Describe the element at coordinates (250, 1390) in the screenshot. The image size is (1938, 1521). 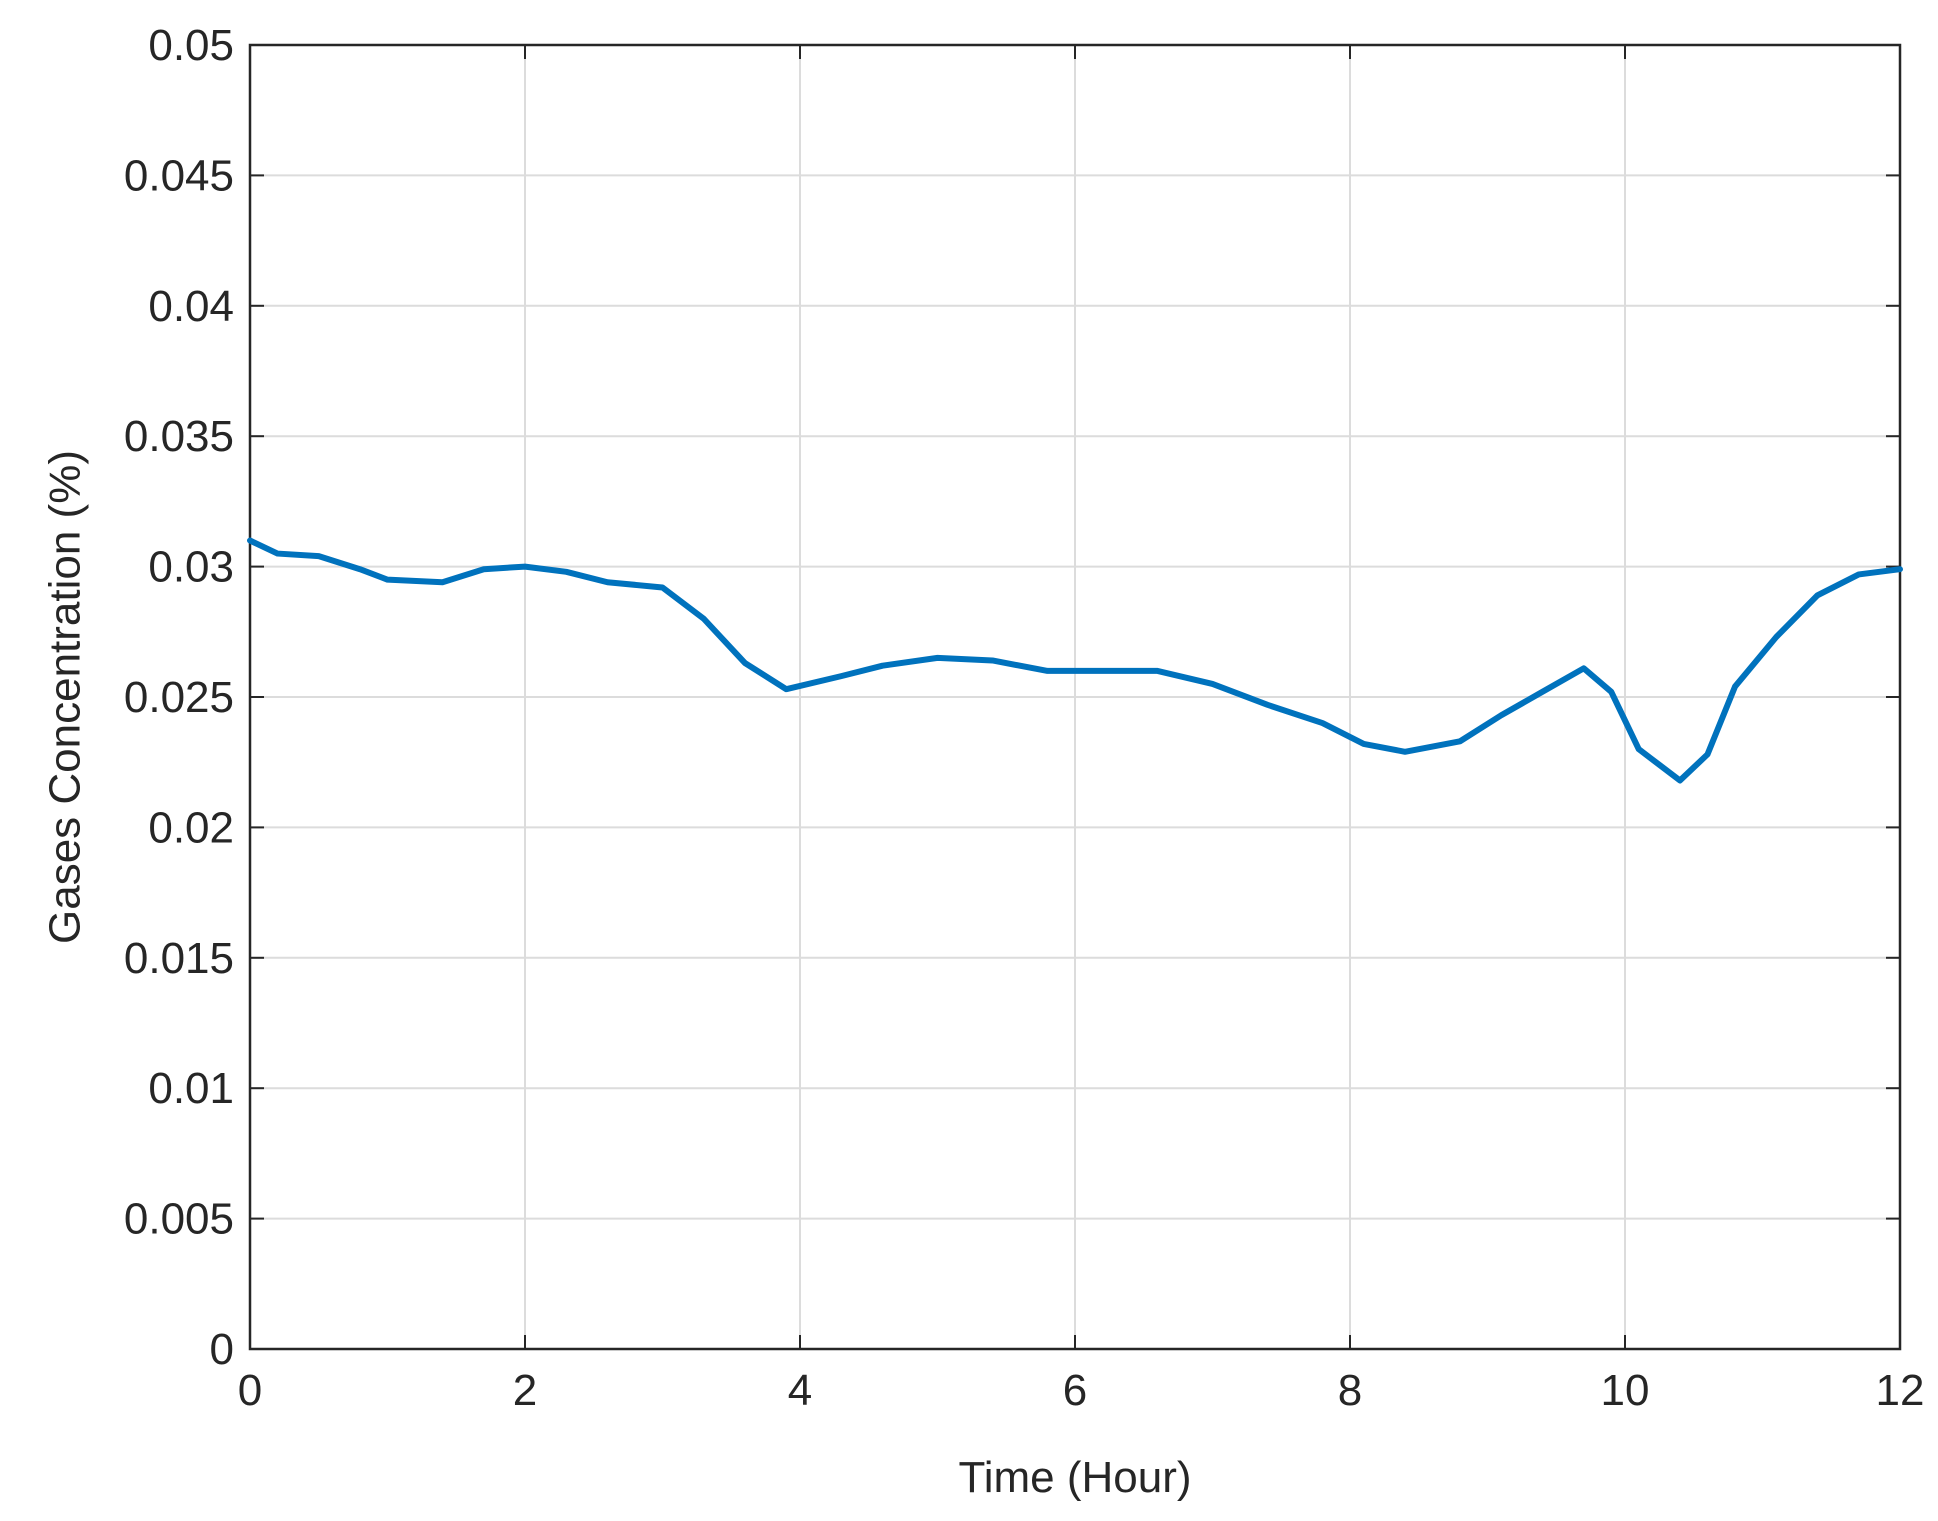
I see `x-tick-label: 0` at that location.